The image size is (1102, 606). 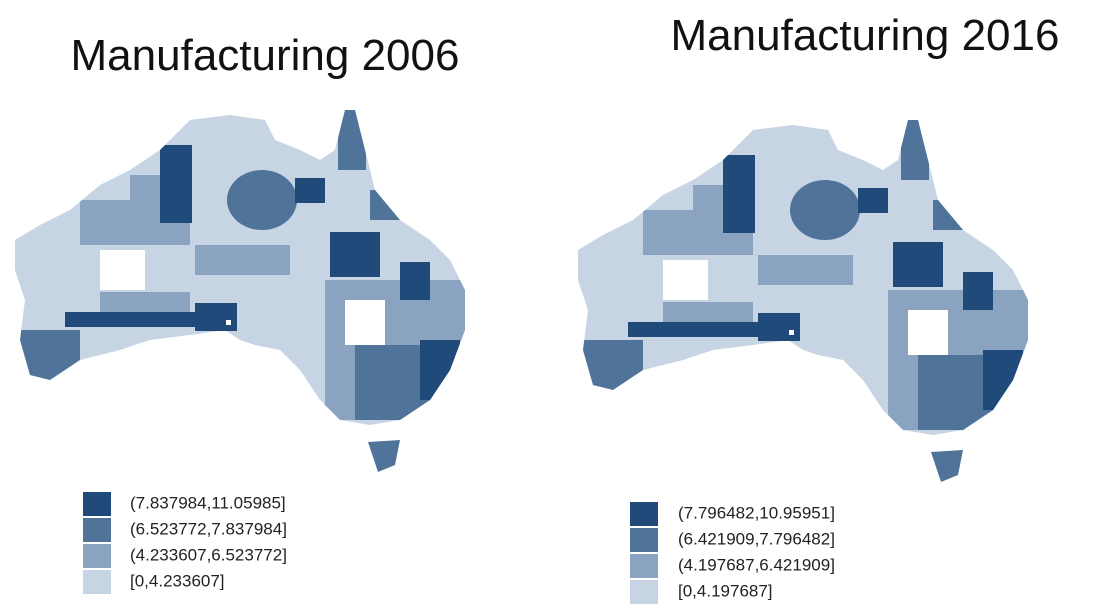 I want to click on legend-label: (4.197687,6.421909], so click(x=756, y=564).